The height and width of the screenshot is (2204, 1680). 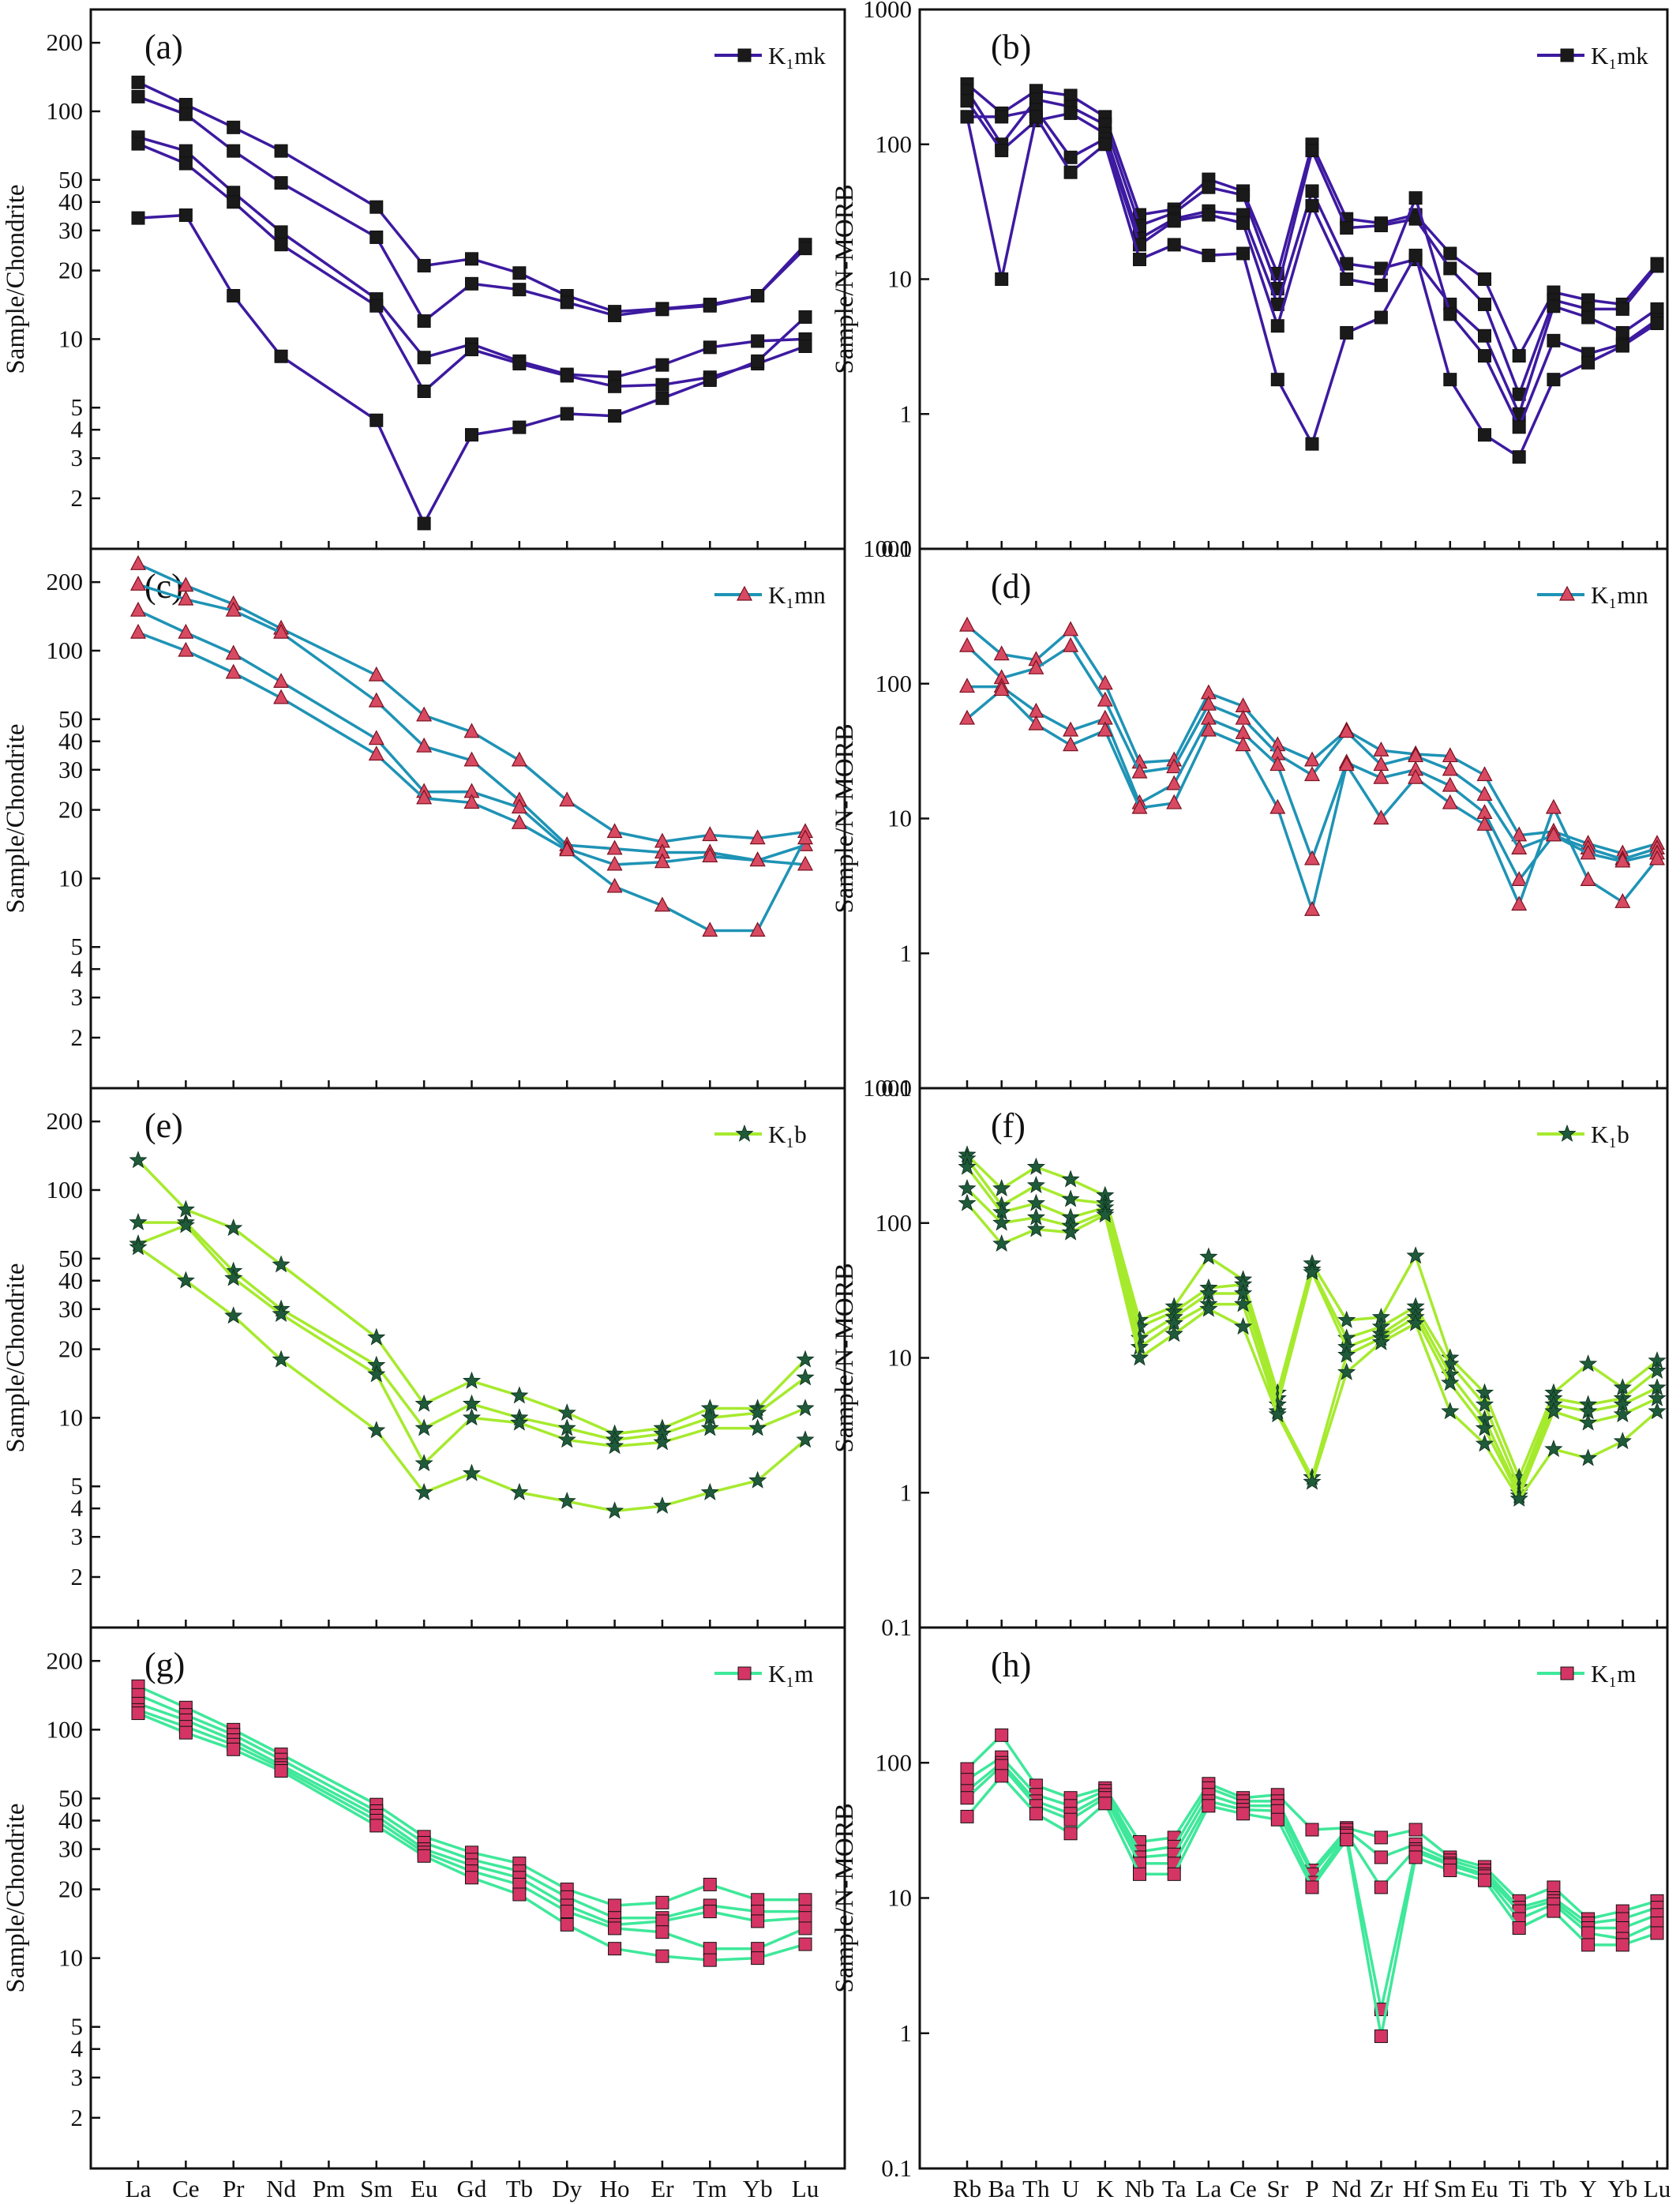 I want to click on chart-panel-d: 1000 100 10 1 0.1 Sample/N-MORB (d) K₁mn, so click(x=1250, y=818).